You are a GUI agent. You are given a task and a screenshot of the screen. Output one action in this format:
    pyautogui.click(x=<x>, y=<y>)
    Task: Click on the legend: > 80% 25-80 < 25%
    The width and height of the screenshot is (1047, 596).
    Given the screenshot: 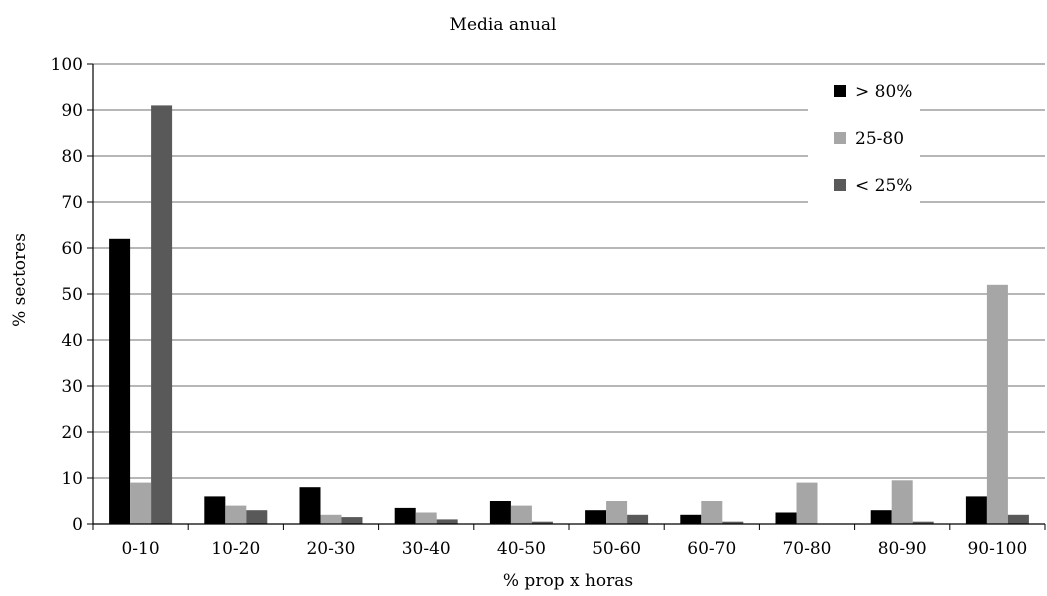 What is the action you would take?
    pyautogui.click(x=864, y=140)
    